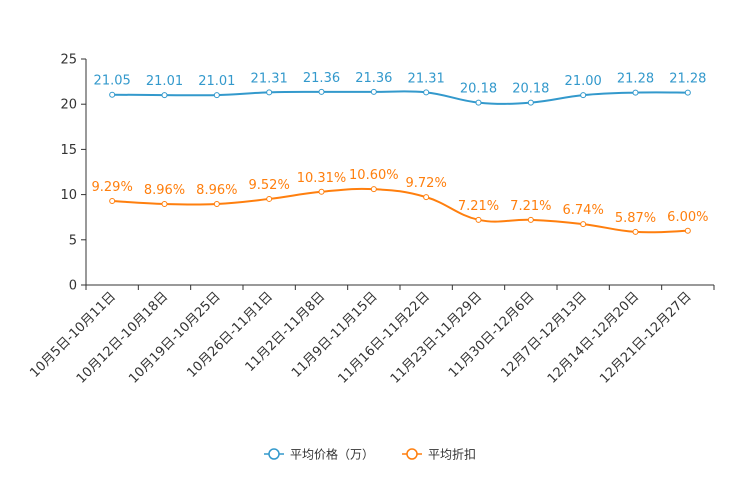 The image size is (744, 496). I want to click on data-label: 6.74%, so click(583, 210).